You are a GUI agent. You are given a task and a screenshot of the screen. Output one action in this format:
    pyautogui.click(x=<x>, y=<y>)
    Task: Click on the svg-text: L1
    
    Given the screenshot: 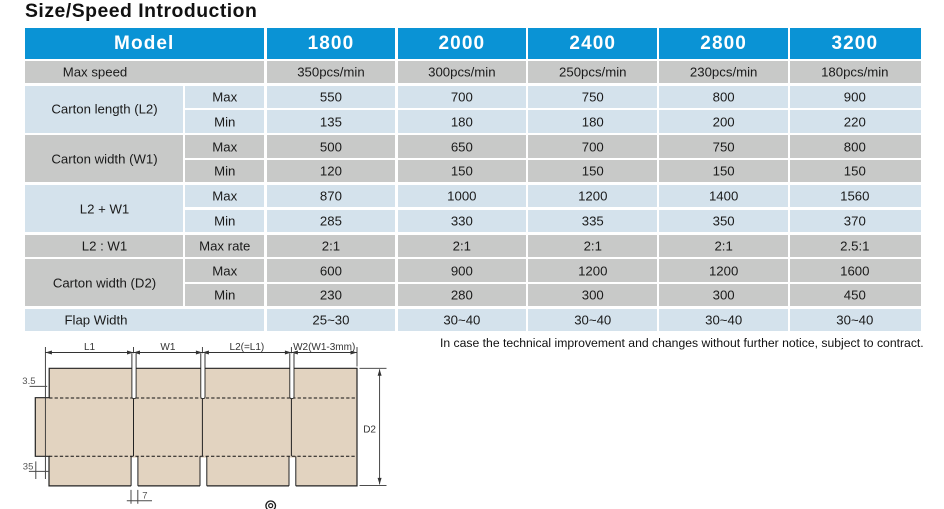 What is the action you would take?
    pyautogui.click(x=90, y=347)
    